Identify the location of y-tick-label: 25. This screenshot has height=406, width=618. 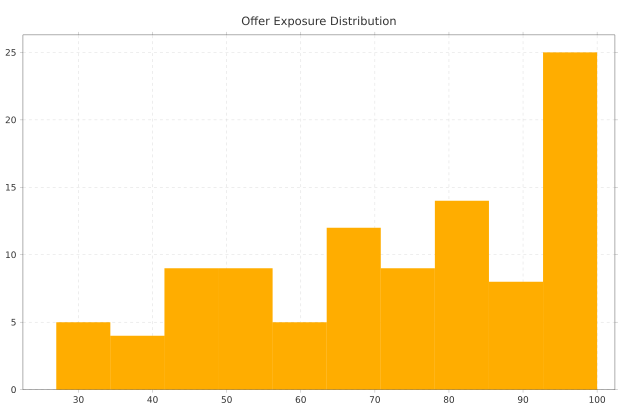
(11, 52).